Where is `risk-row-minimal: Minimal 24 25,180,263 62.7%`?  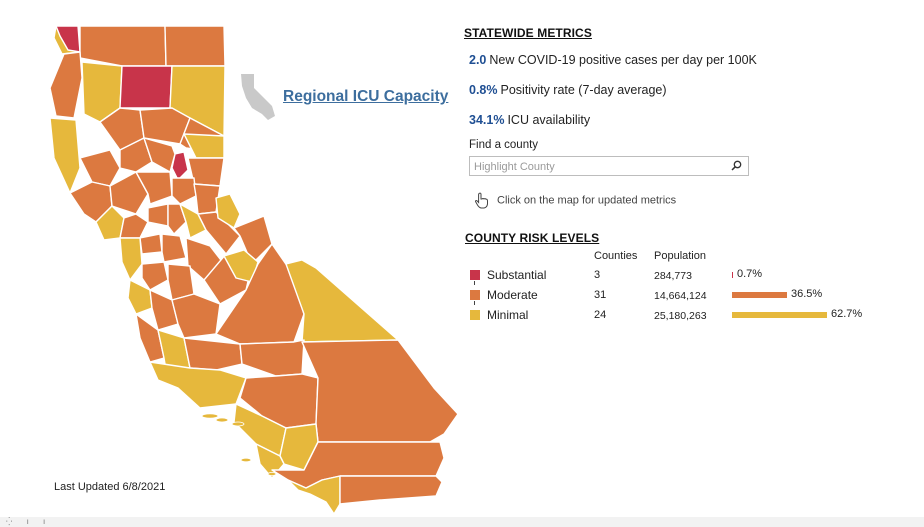 risk-row-minimal: Minimal 24 25,180,263 62.7% is located at coordinates (680, 316).